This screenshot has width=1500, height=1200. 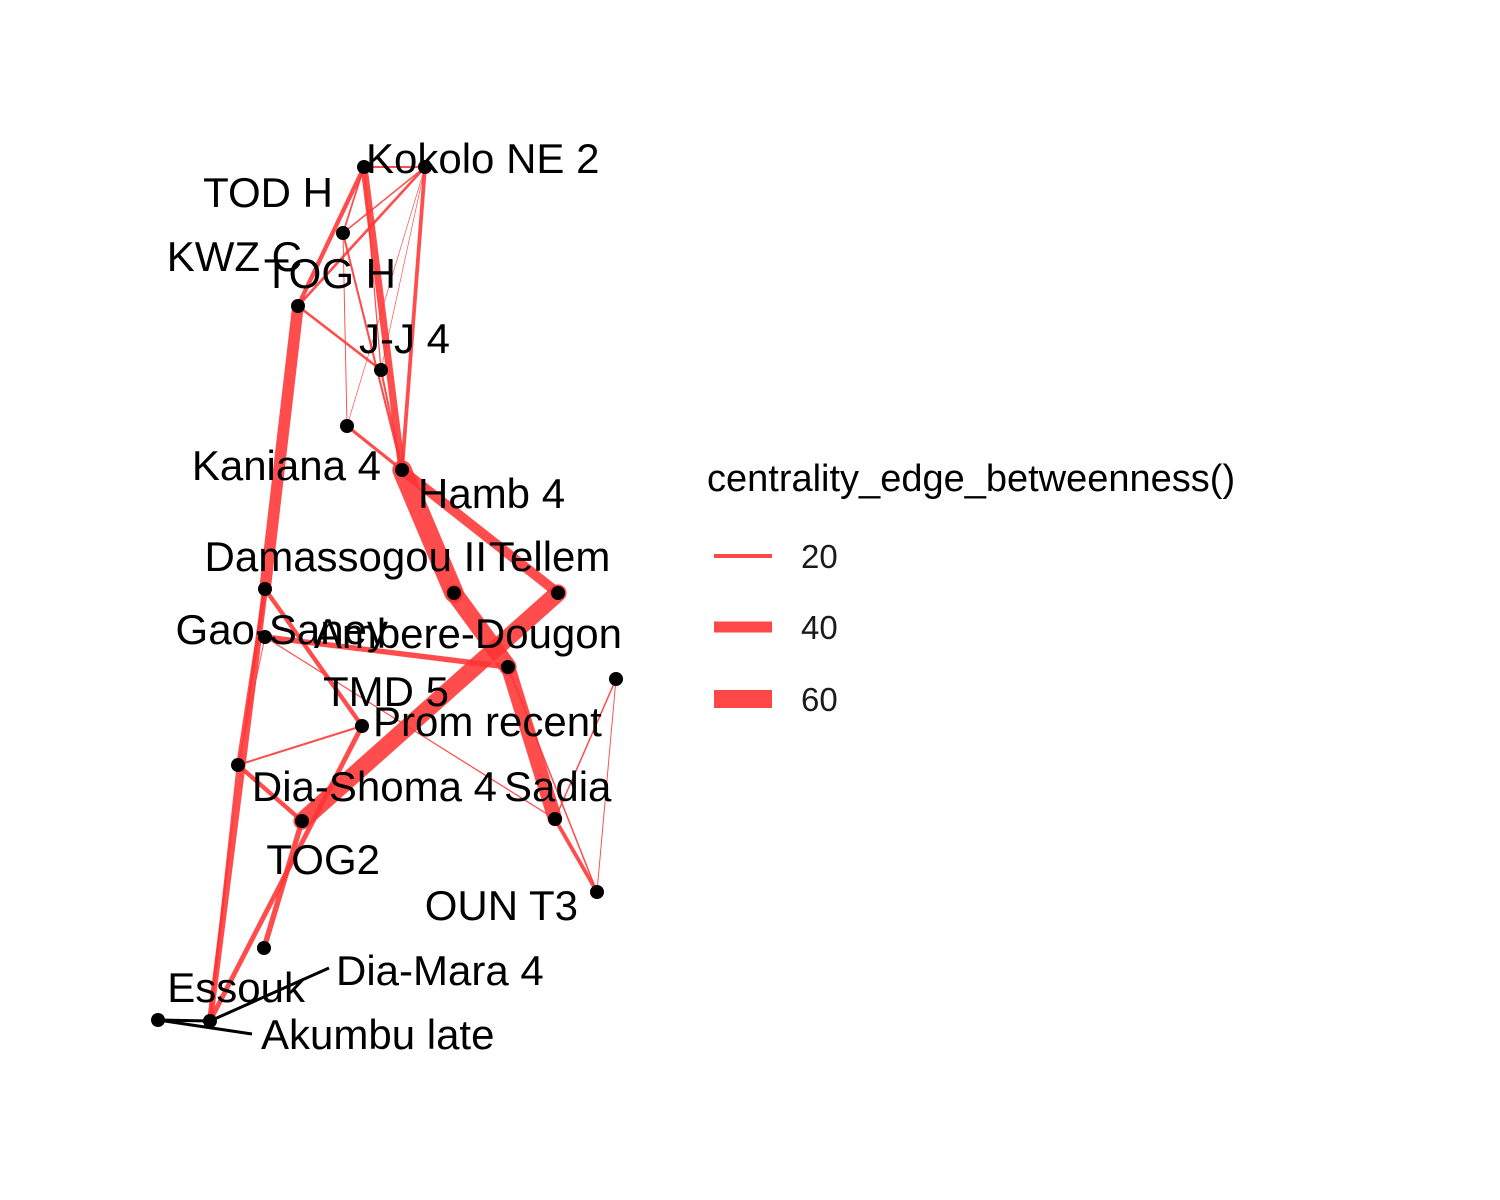 I want to click on node-label-6: Hamb 4, so click(x=491, y=493).